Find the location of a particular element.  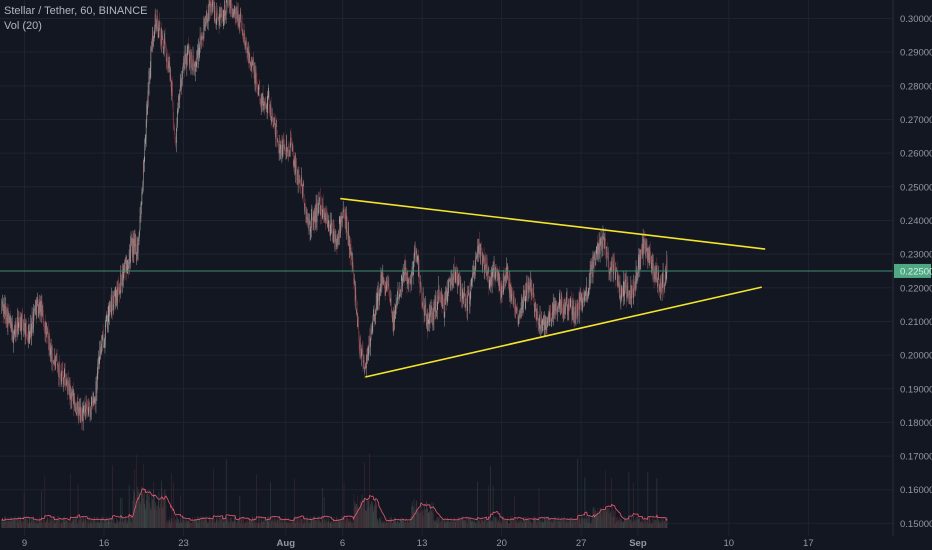

time-axis: 9 16 23 Aug 6 13 20 27 Sep 10 17 is located at coordinates (466, 543).